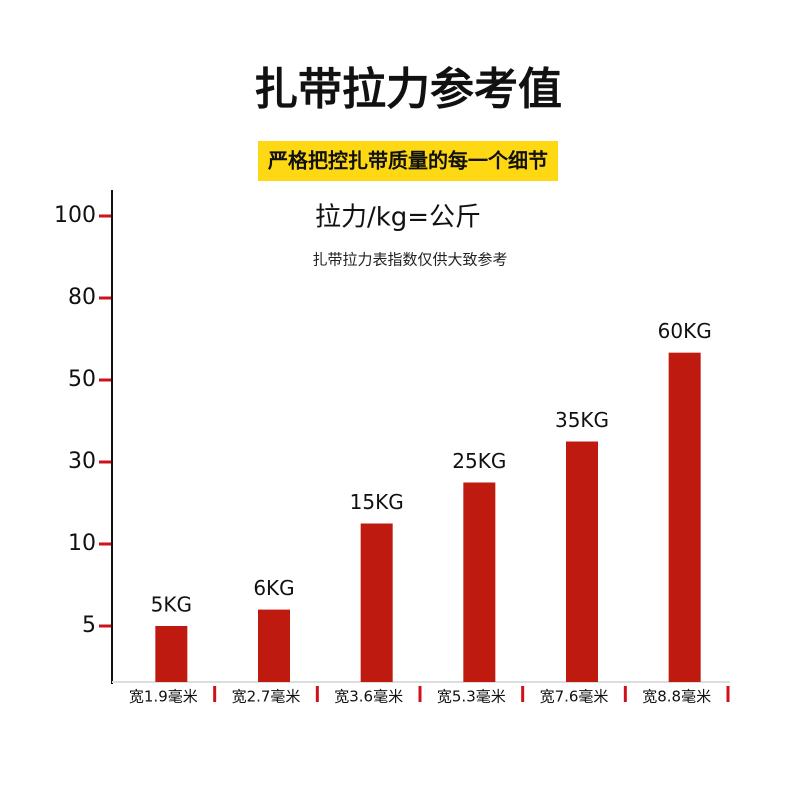 The image size is (800, 800). I want to click on value-label: 35KG, so click(582, 420).